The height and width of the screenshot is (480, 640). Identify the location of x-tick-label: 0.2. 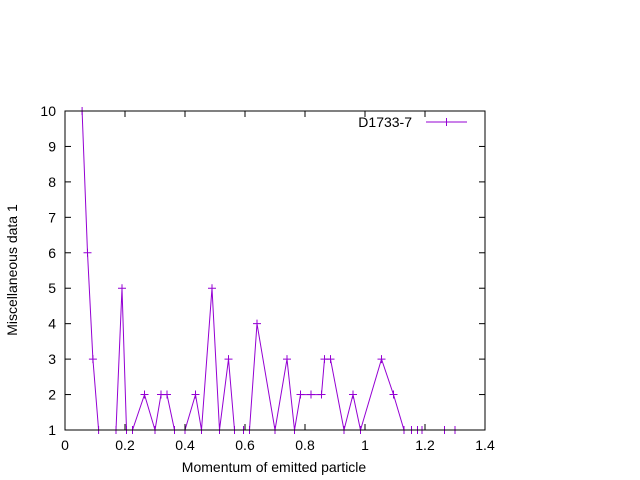
(125, 445).